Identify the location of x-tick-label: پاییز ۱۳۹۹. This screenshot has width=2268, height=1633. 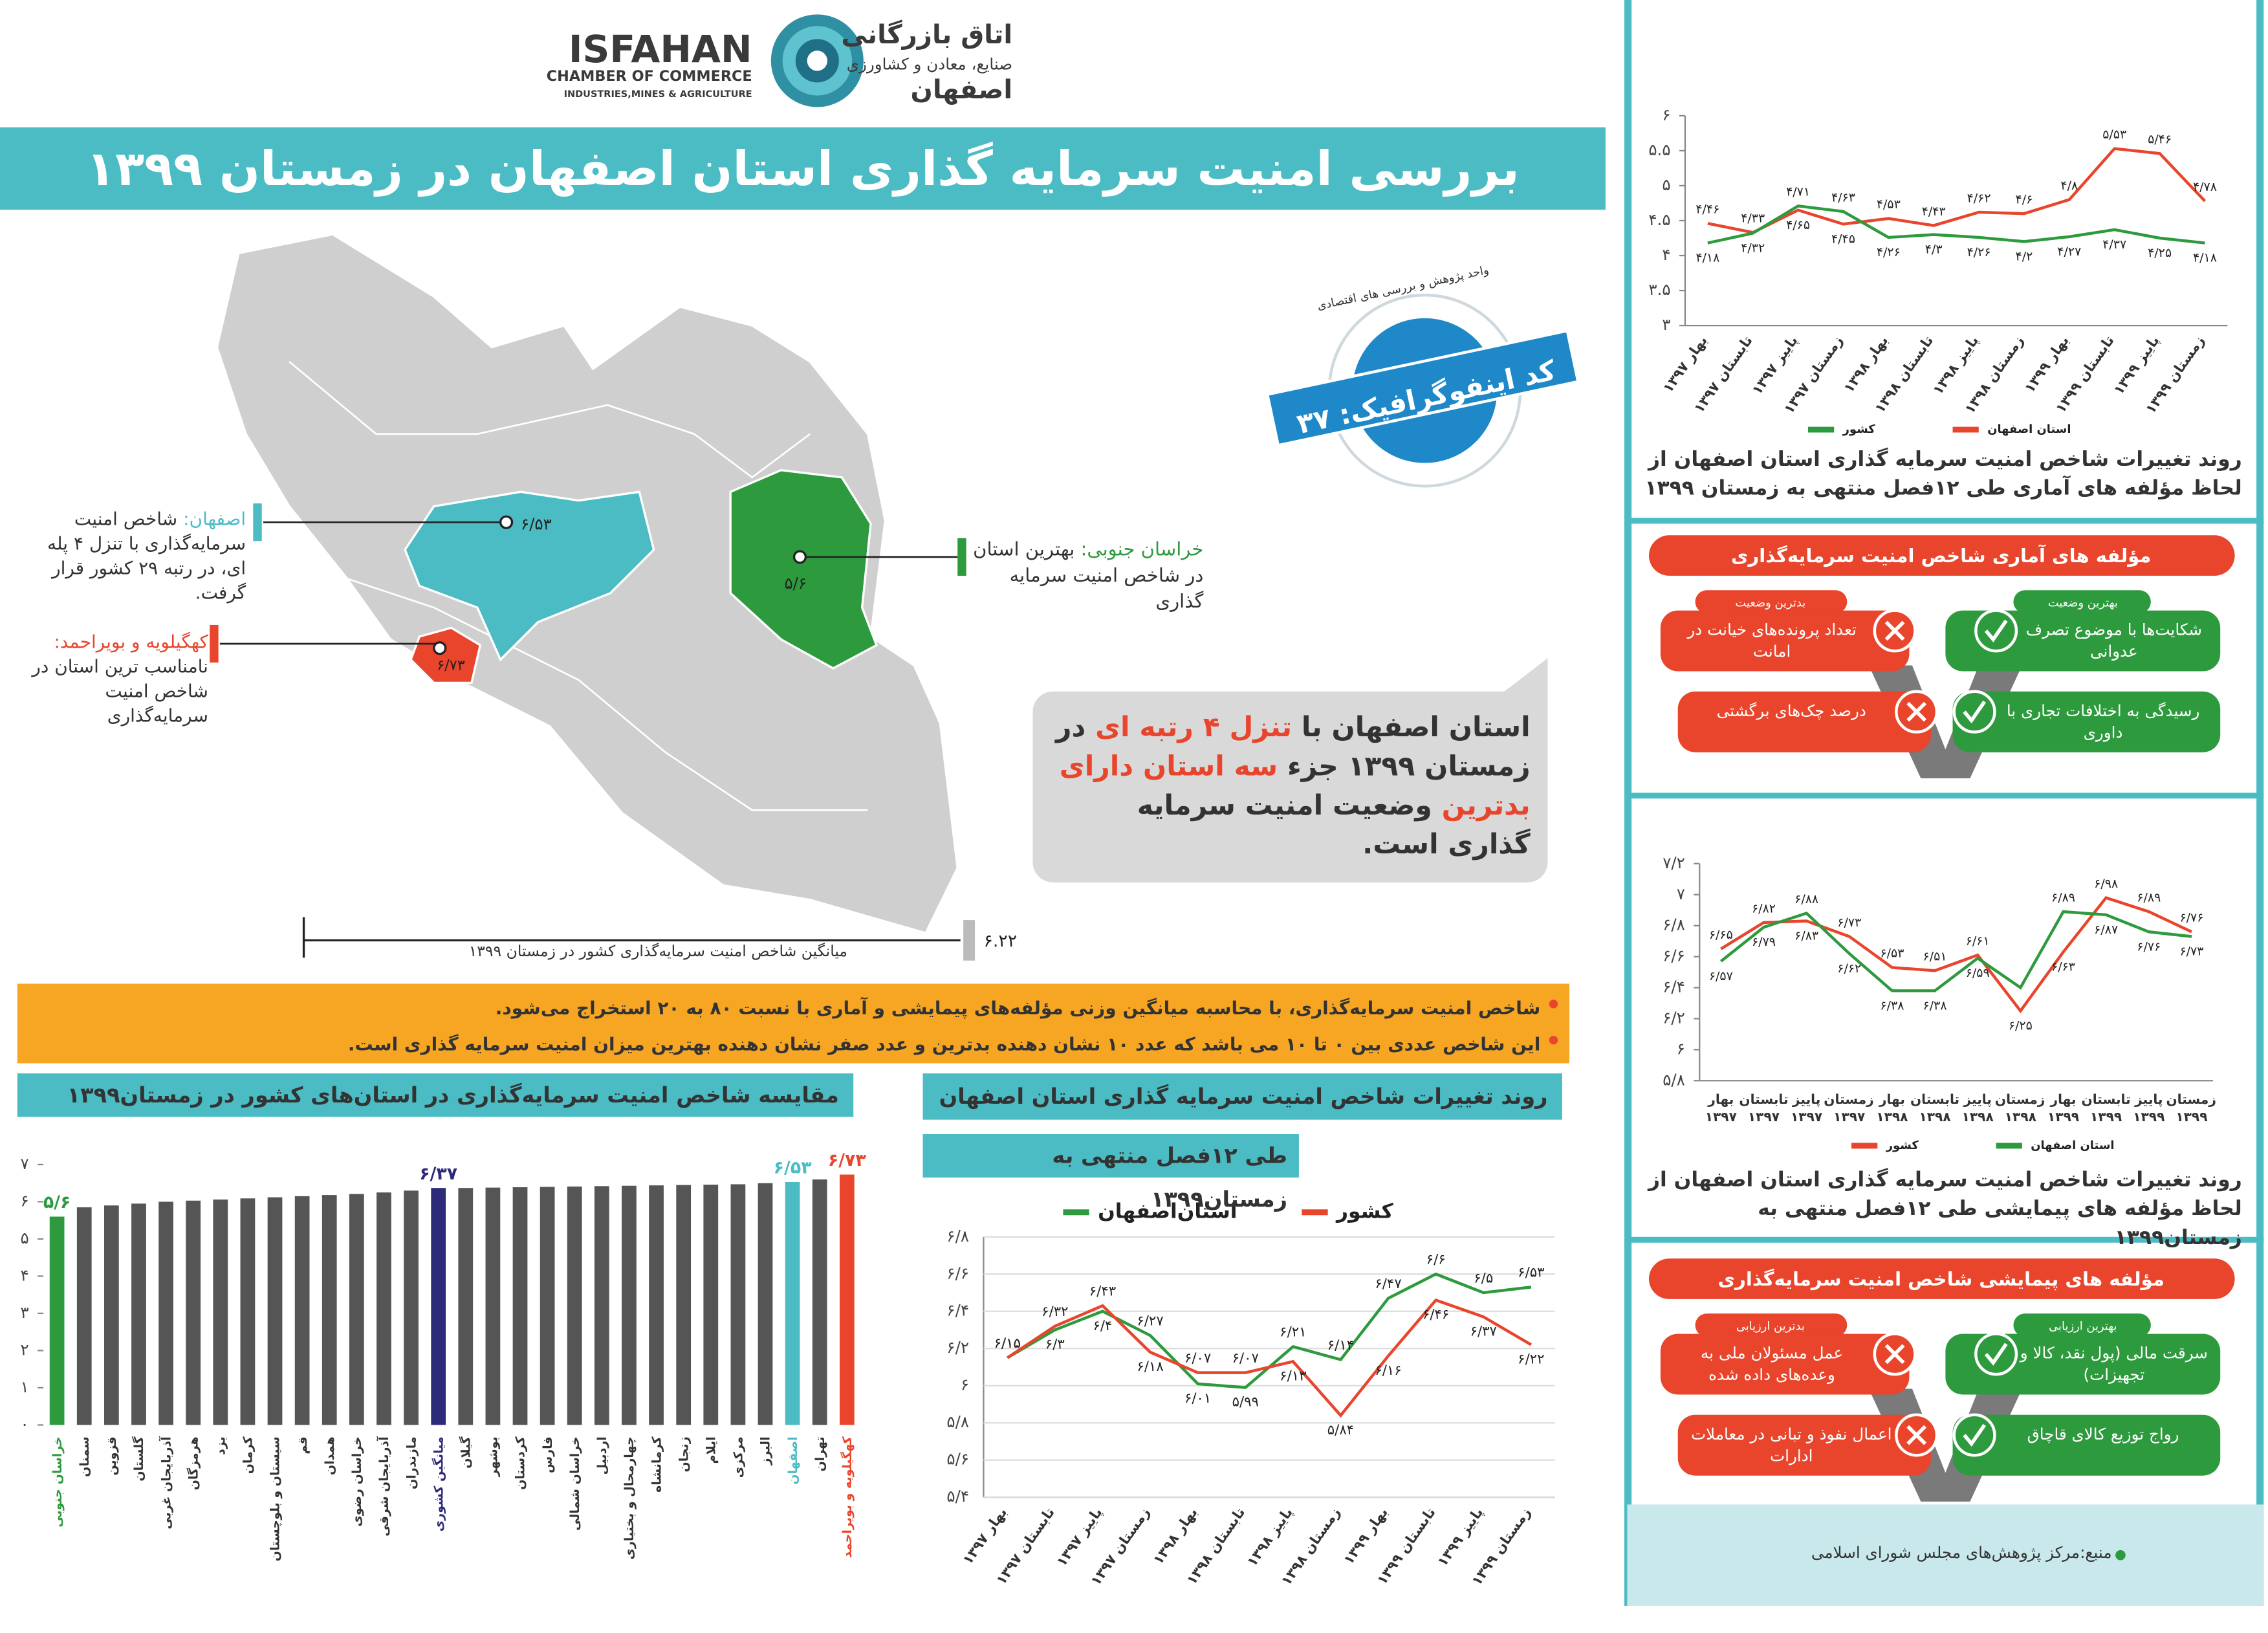
(1461, 1538).